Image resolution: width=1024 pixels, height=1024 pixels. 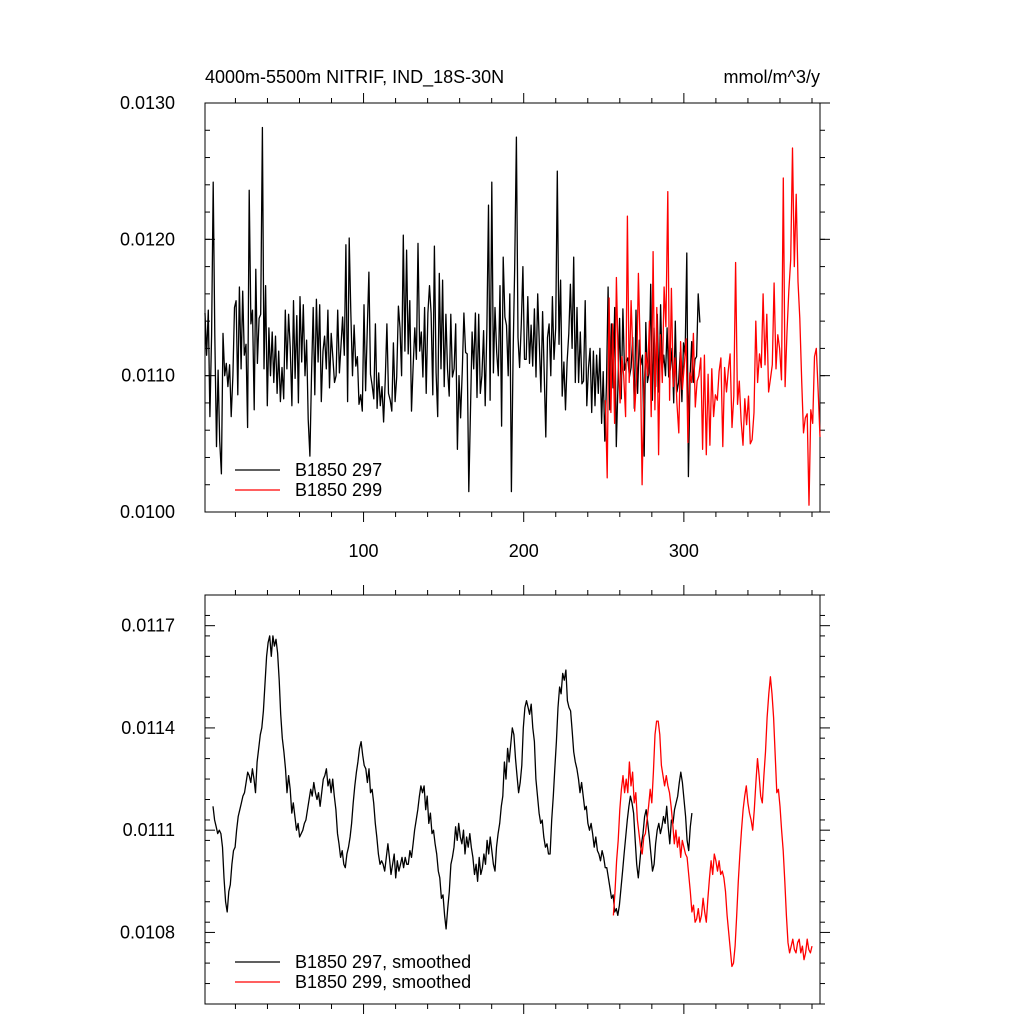 I want to click on legend-label: B1850 299, so click(x=338, y=490).